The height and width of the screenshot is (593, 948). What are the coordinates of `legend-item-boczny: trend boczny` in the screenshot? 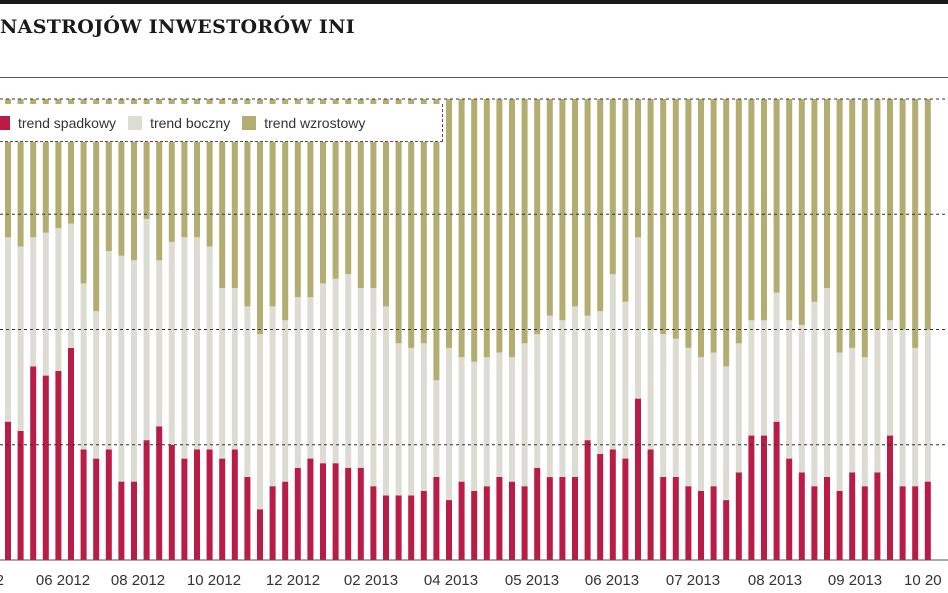 It's located at (179, 123).